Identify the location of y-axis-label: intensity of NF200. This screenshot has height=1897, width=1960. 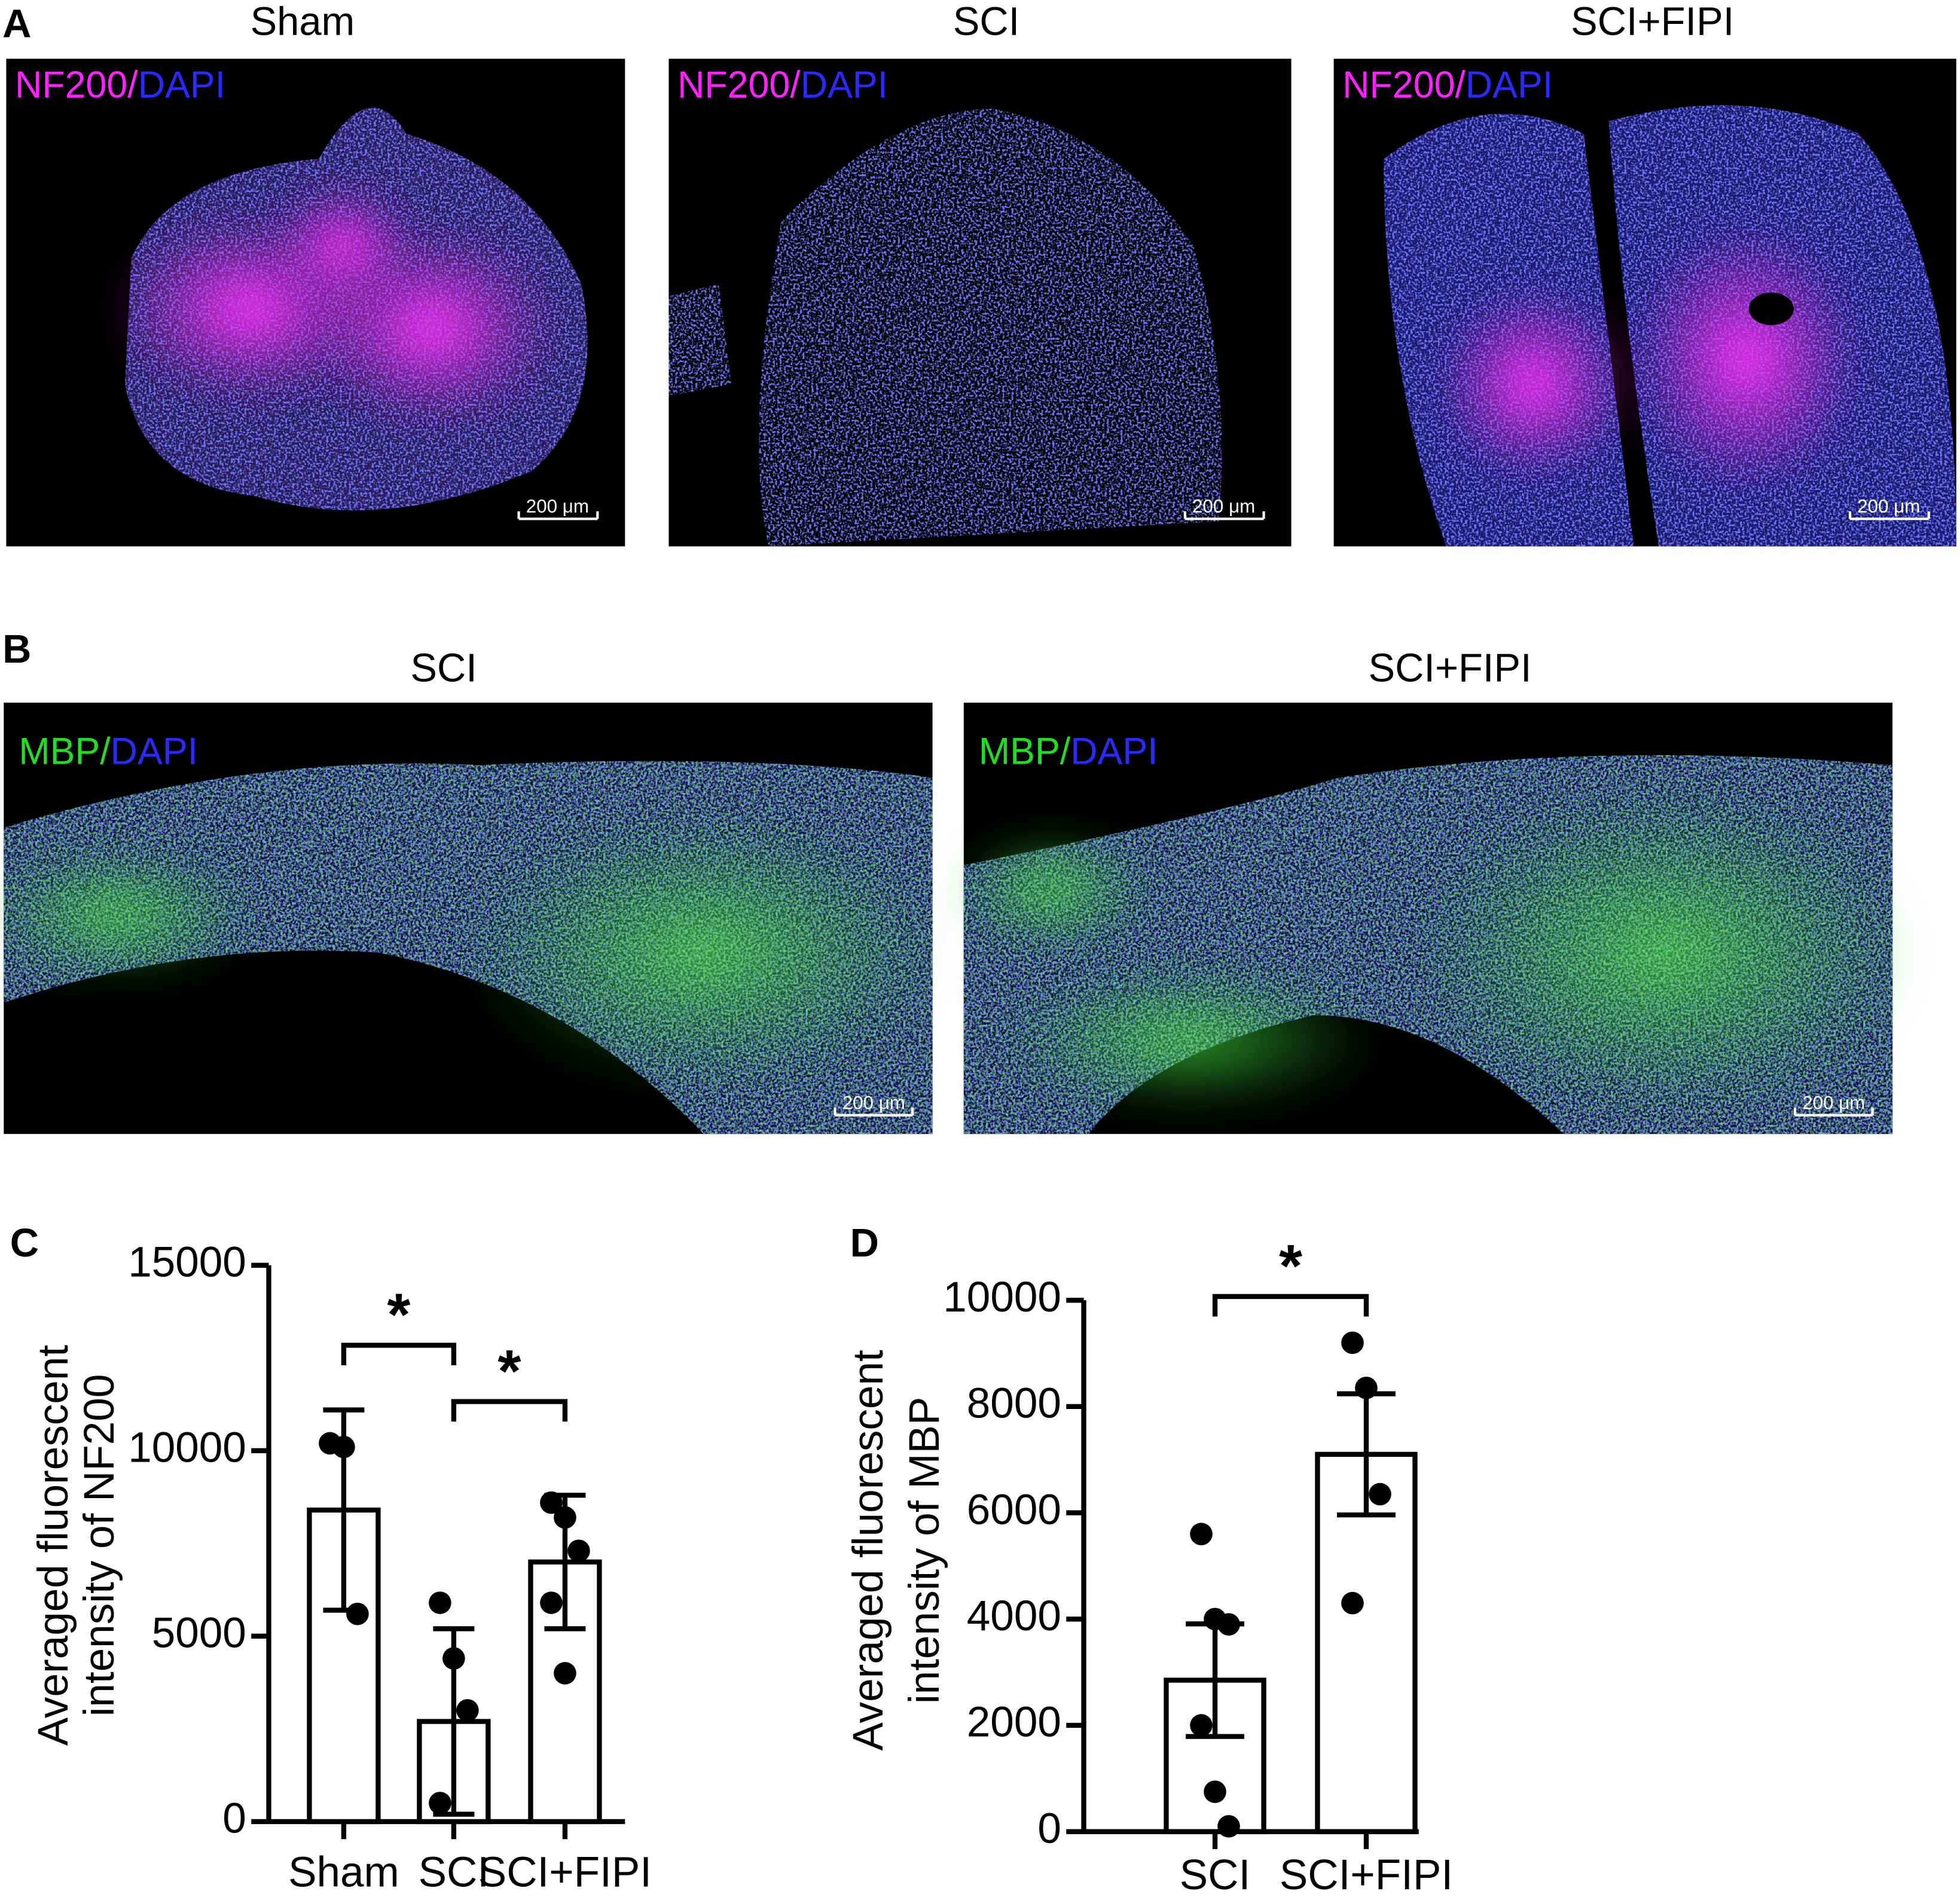
(100, 1546).